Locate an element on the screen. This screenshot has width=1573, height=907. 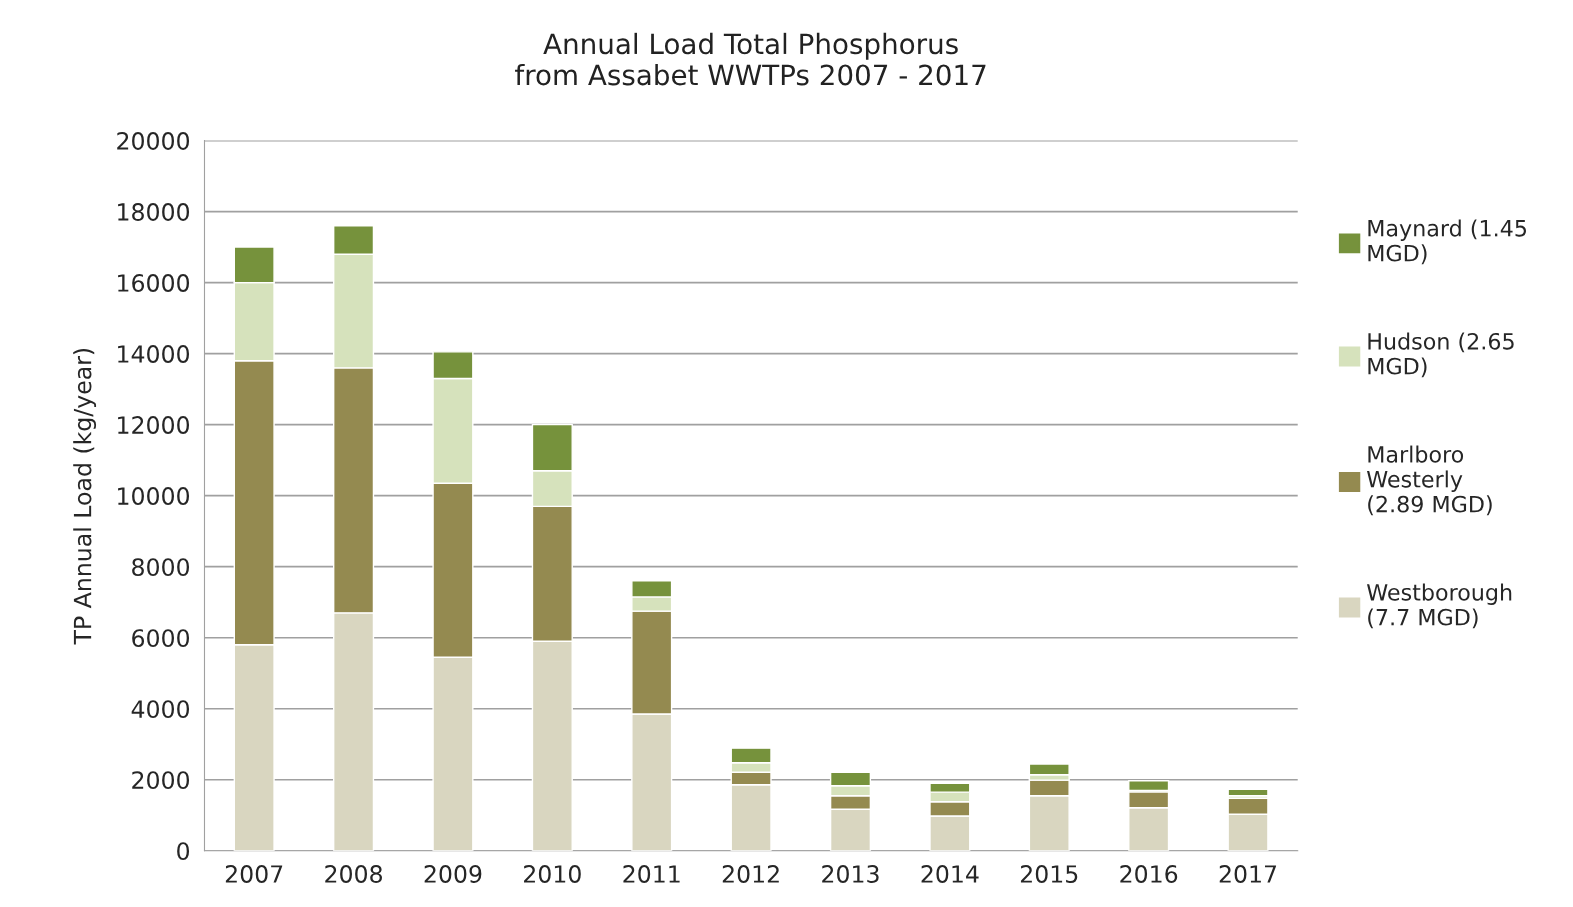
y-tick-label: 18000 is located at coordinates (154, 212).